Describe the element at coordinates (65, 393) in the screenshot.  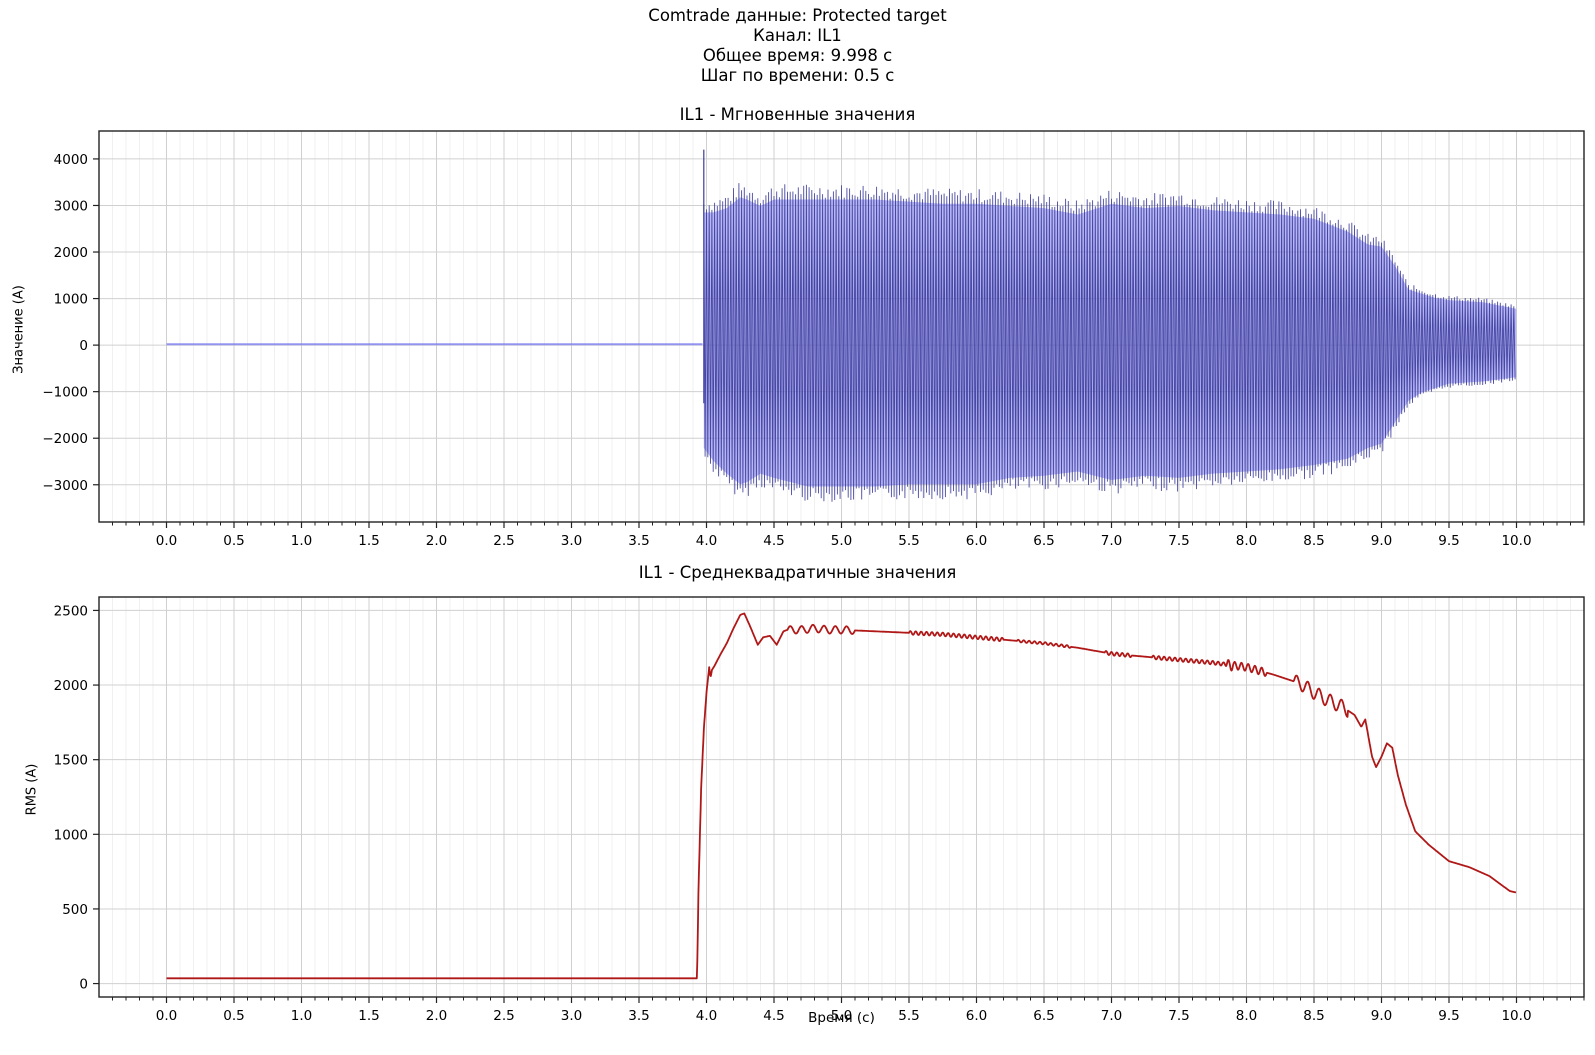
I see `y-tick-label: −1000` at that location.